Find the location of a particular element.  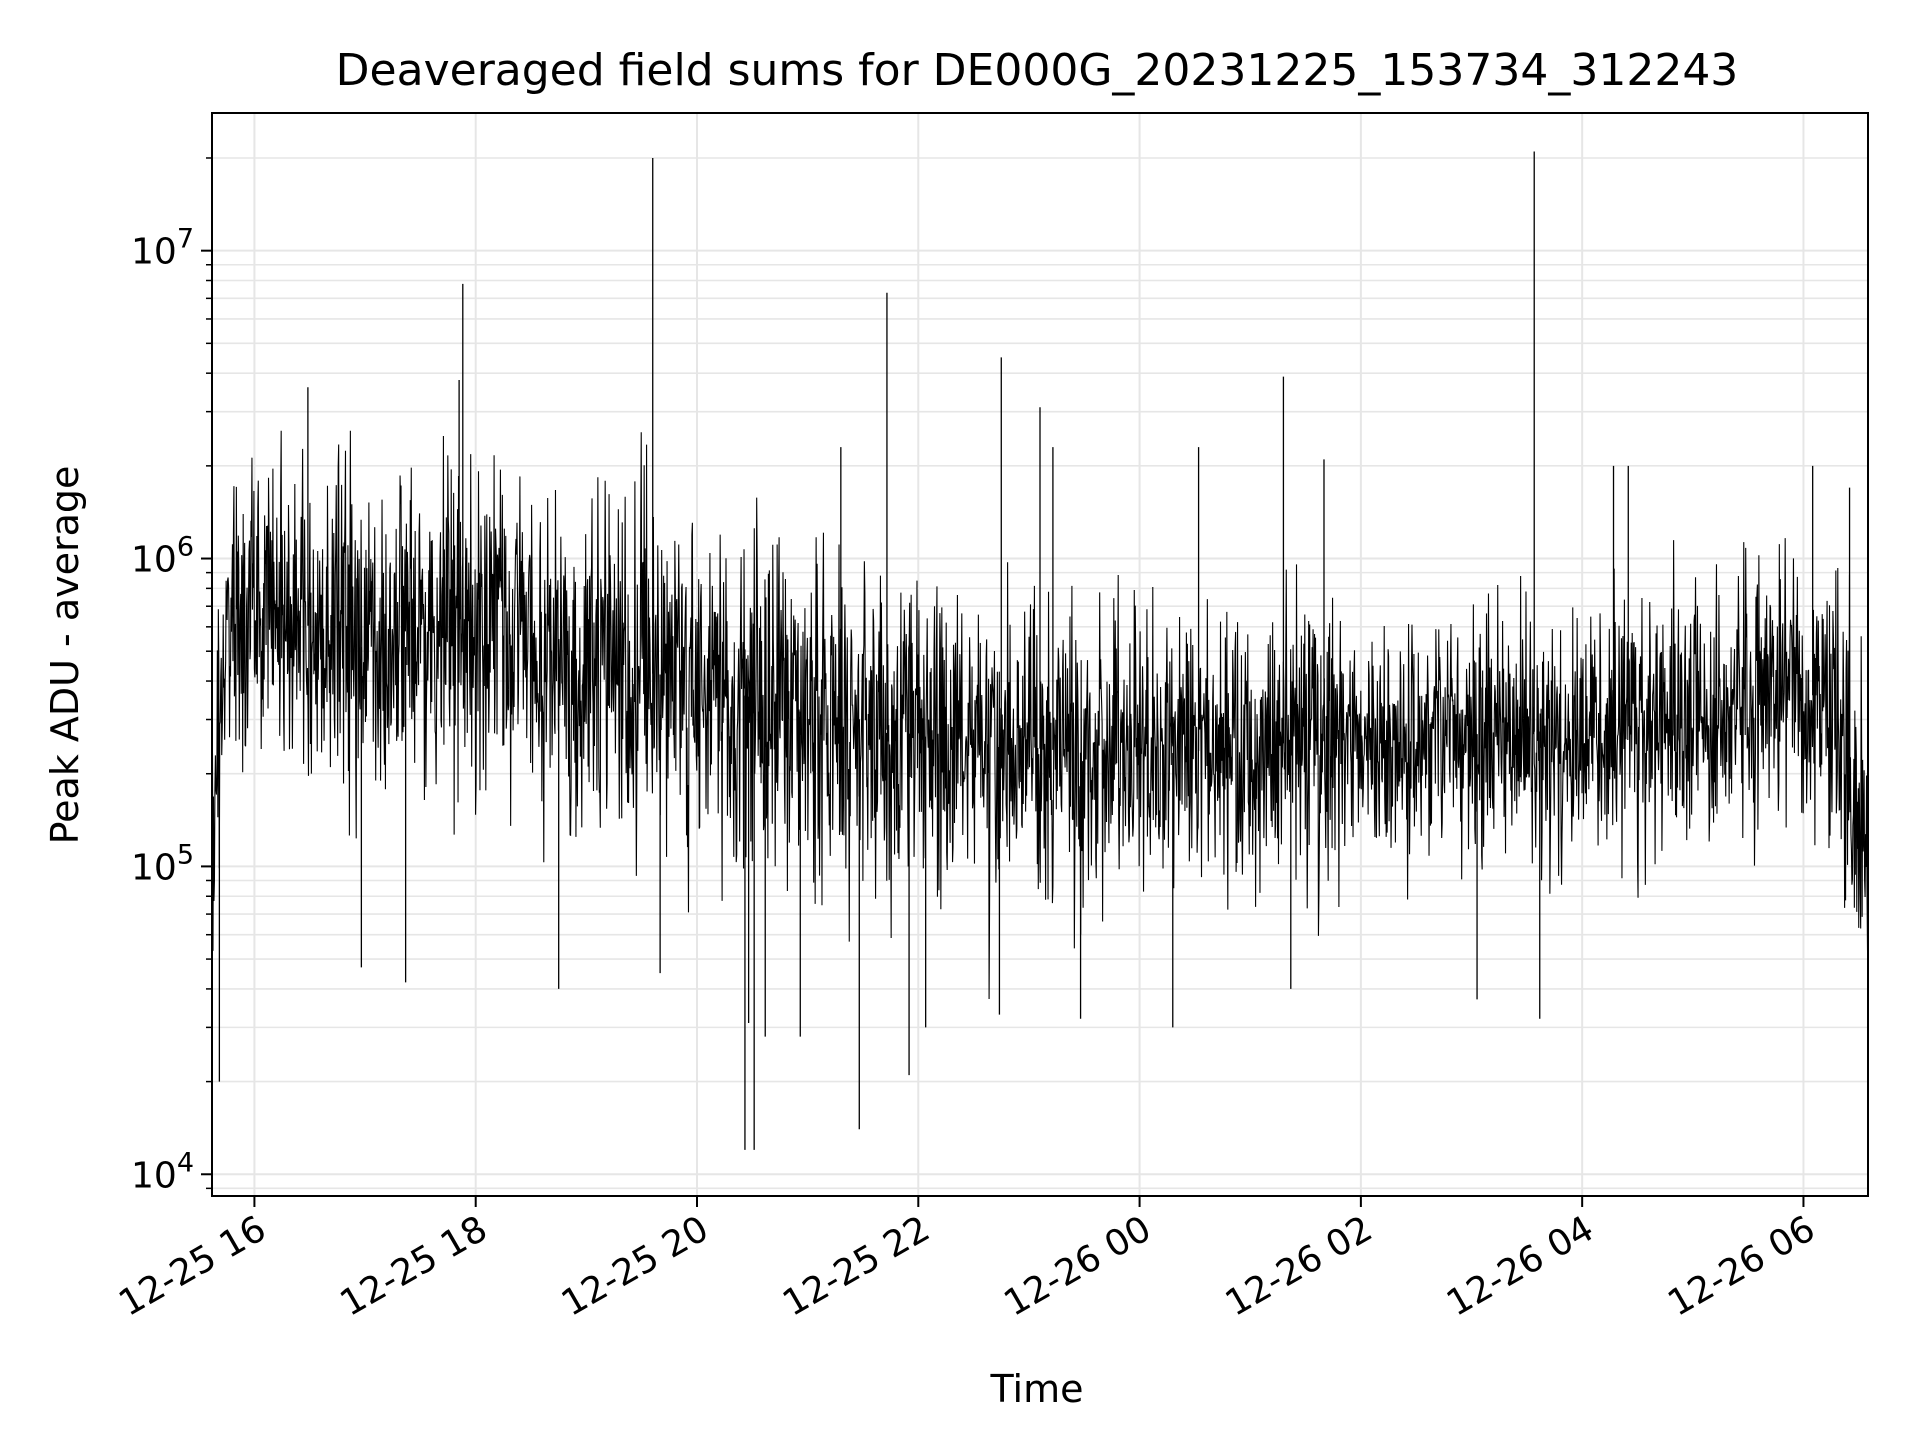

y-tick-label: 10⁶ is located at coordinates (162, 556).